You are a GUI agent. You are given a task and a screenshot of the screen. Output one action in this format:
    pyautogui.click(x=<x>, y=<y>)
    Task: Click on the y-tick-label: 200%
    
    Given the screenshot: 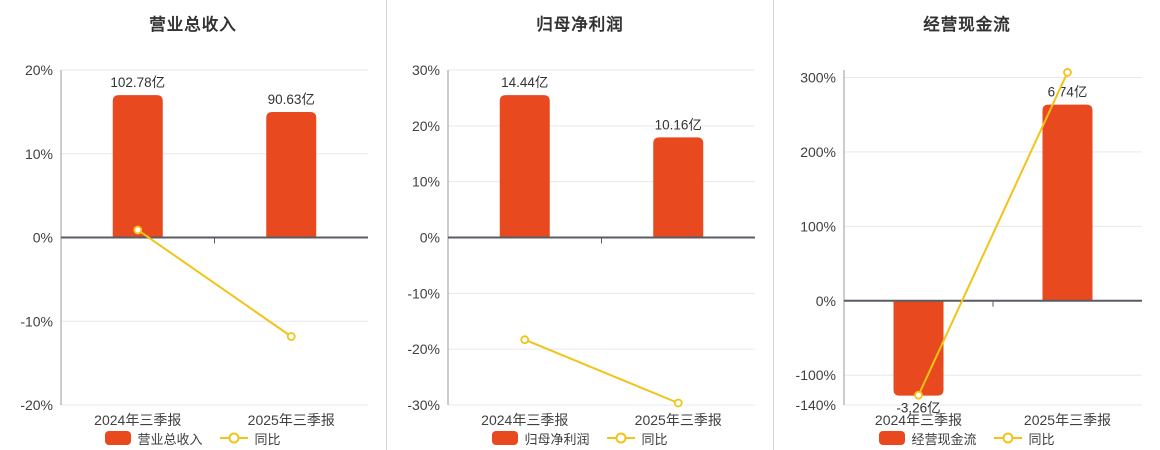 What is the action you would take?
    pyautogui.click(x=818, y=152)
    